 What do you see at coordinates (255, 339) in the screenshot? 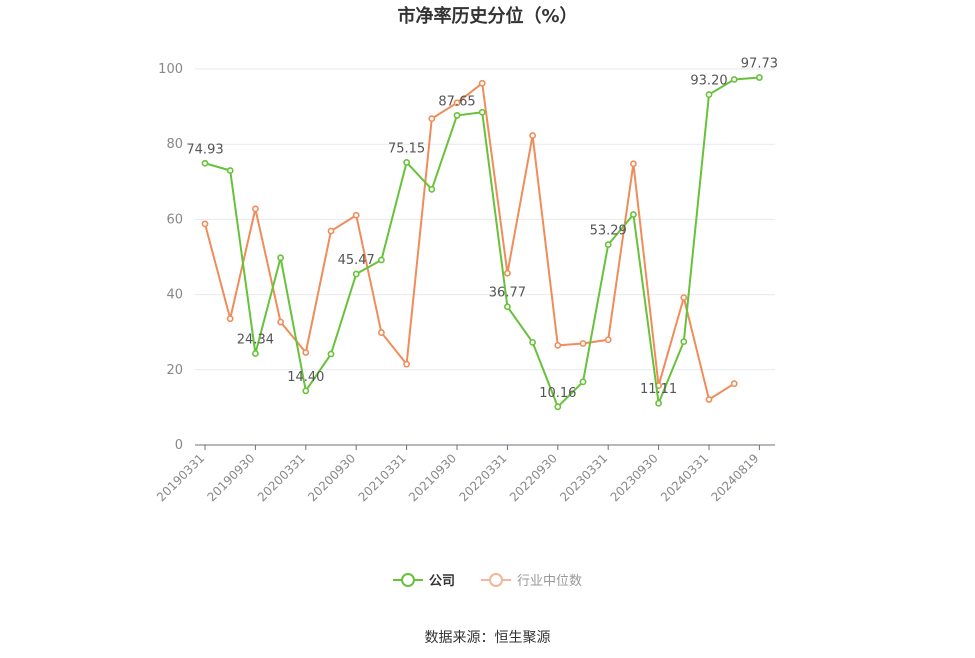
I see `company-data-label: 24.34` at bounding box center [255, 339].